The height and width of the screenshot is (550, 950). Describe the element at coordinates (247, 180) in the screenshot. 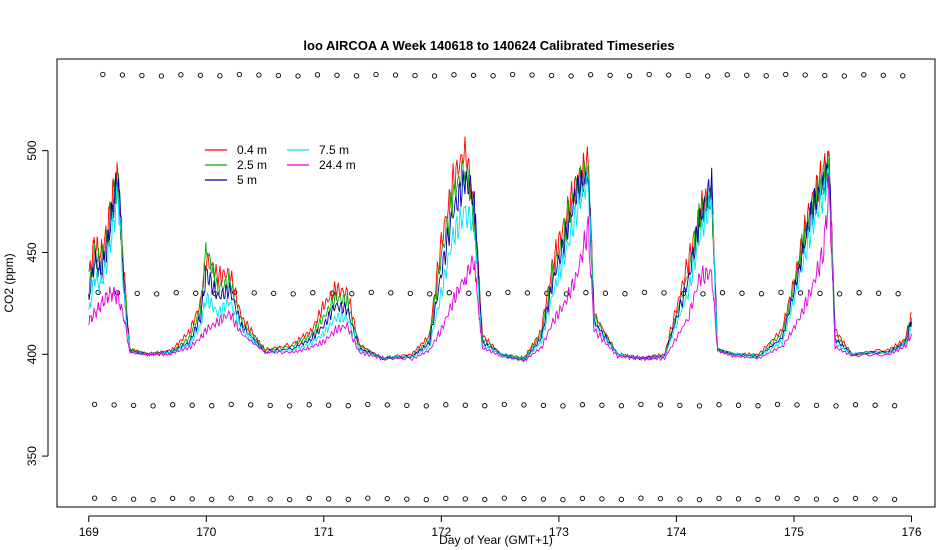

I see `legend-label: 5 m` at that location.